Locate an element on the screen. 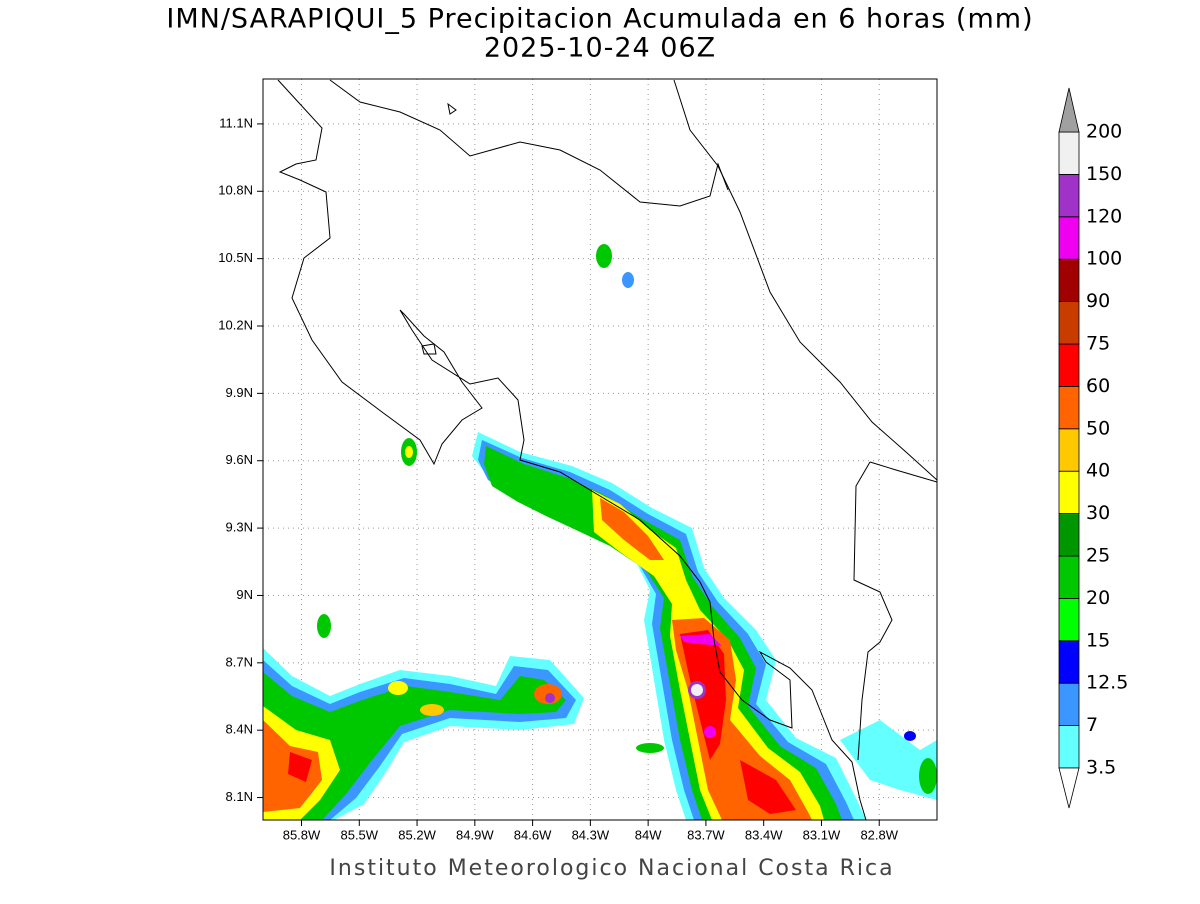  lat-tick-label: 8.1N is located at coordinates (239, 796).